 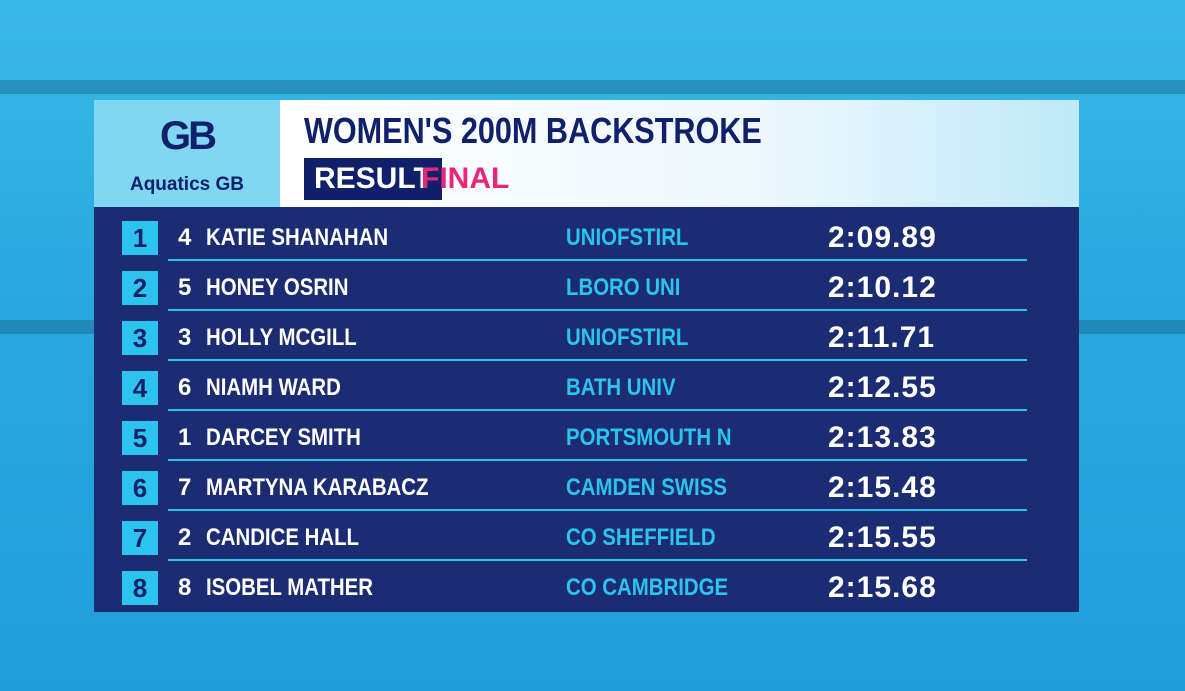 I want to click on stage-tag: FINAL, so click(x=465, y=178).